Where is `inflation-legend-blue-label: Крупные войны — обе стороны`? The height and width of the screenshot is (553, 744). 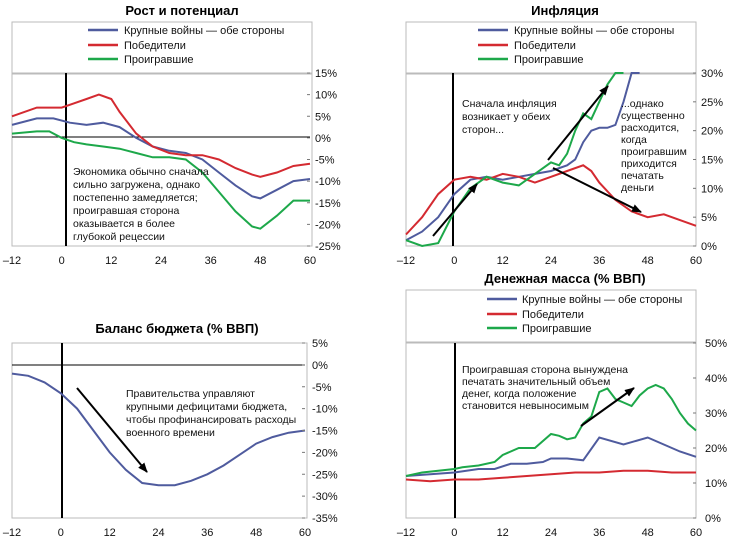
inflation-legend-blue-label: Крупные войны — обе стороны is located at coordinates (594, 31).